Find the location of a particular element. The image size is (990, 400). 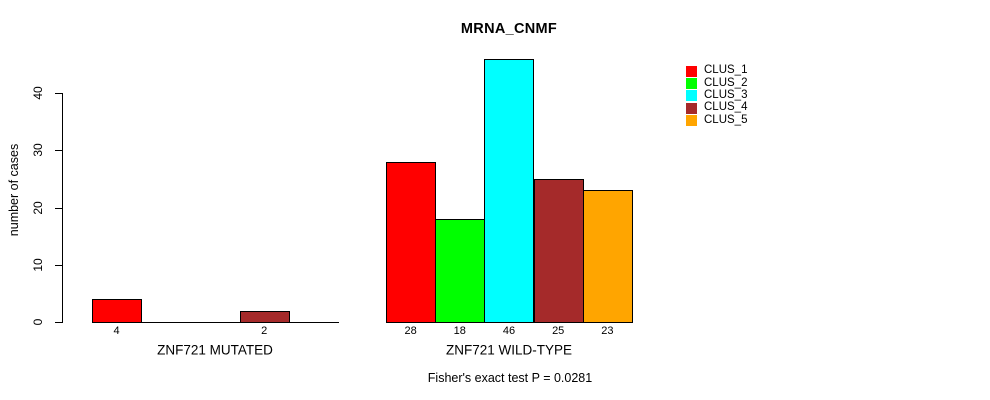

y-tick-label: 20 is located at coordinates (38, 208).